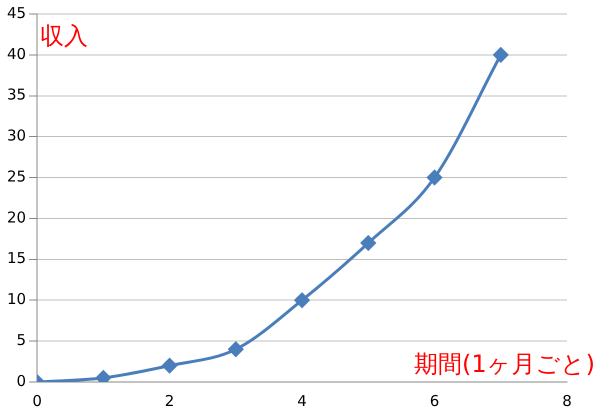 This screenshot has height=418, width=593. Describe the element at coordinates (64, 36) in the screenshot. I see `y-axis-title: 収入` at that location.